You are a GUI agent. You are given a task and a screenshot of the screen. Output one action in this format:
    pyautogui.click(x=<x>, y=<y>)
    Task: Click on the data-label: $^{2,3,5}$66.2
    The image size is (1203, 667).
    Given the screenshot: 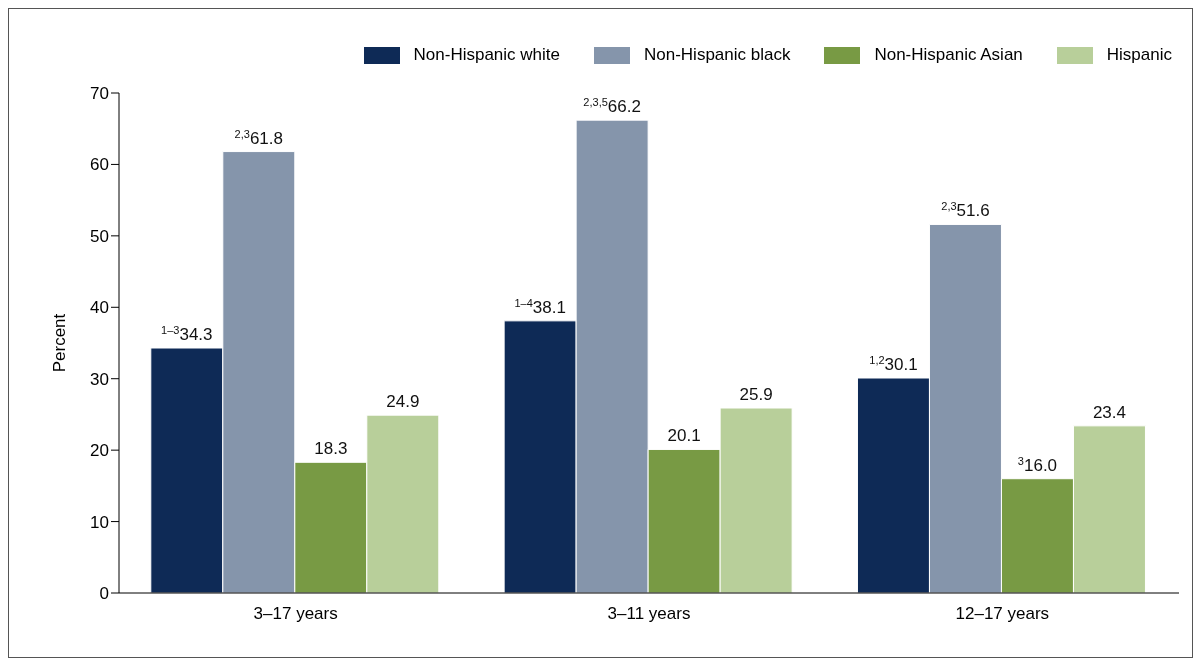 What is the action you would take?
    pyautogui.click(x=612, y=106)
    